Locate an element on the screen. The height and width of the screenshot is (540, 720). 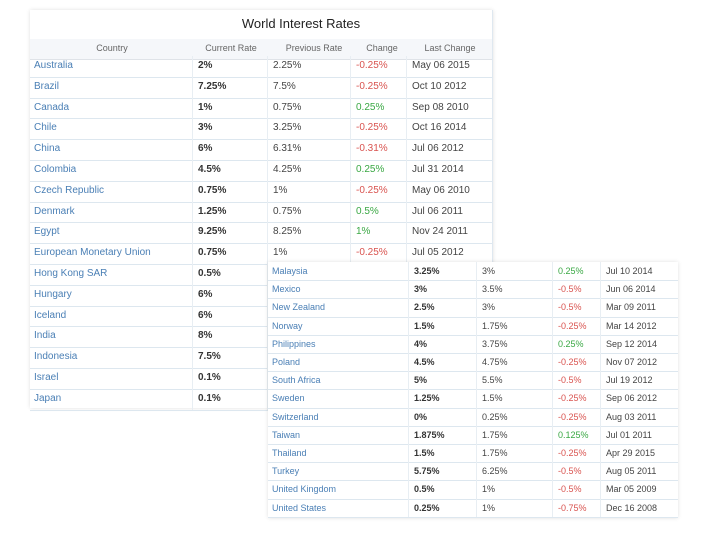
country-link: Thailand is located at coordinates (289, 453).